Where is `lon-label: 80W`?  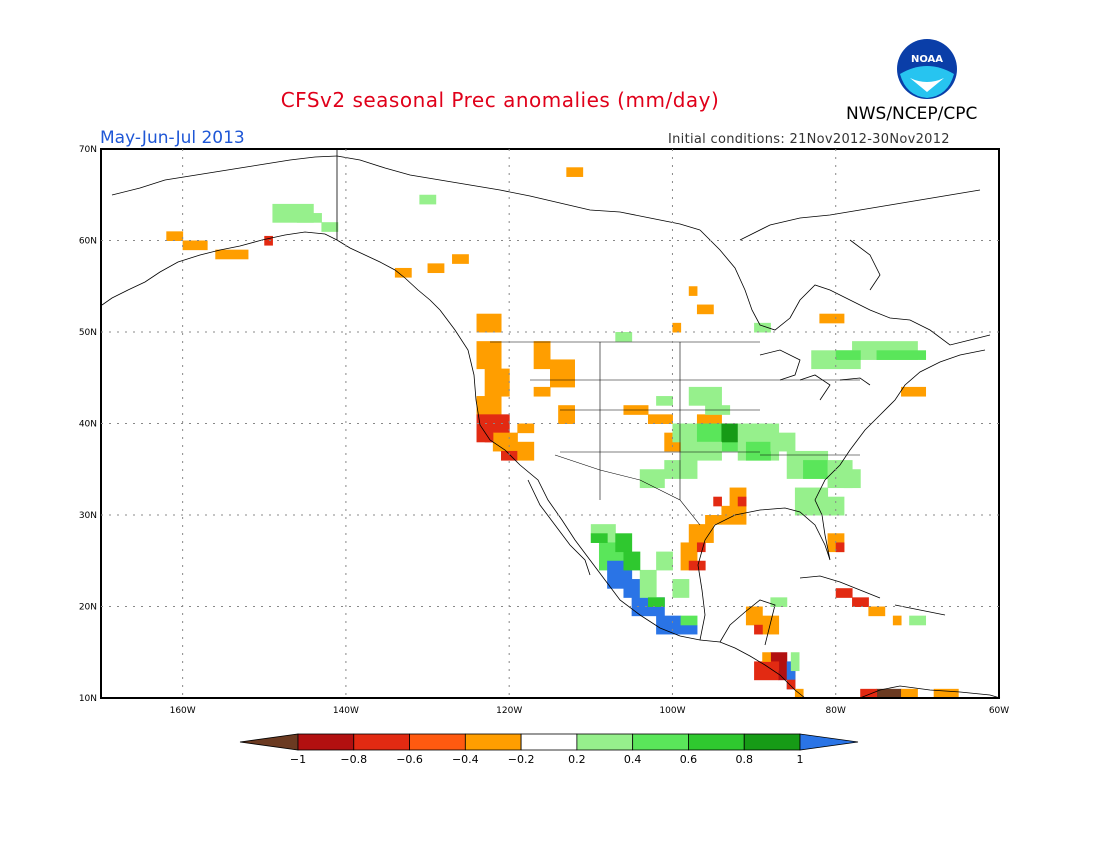 lon-label: 80W is located at coordinates (836, 711).